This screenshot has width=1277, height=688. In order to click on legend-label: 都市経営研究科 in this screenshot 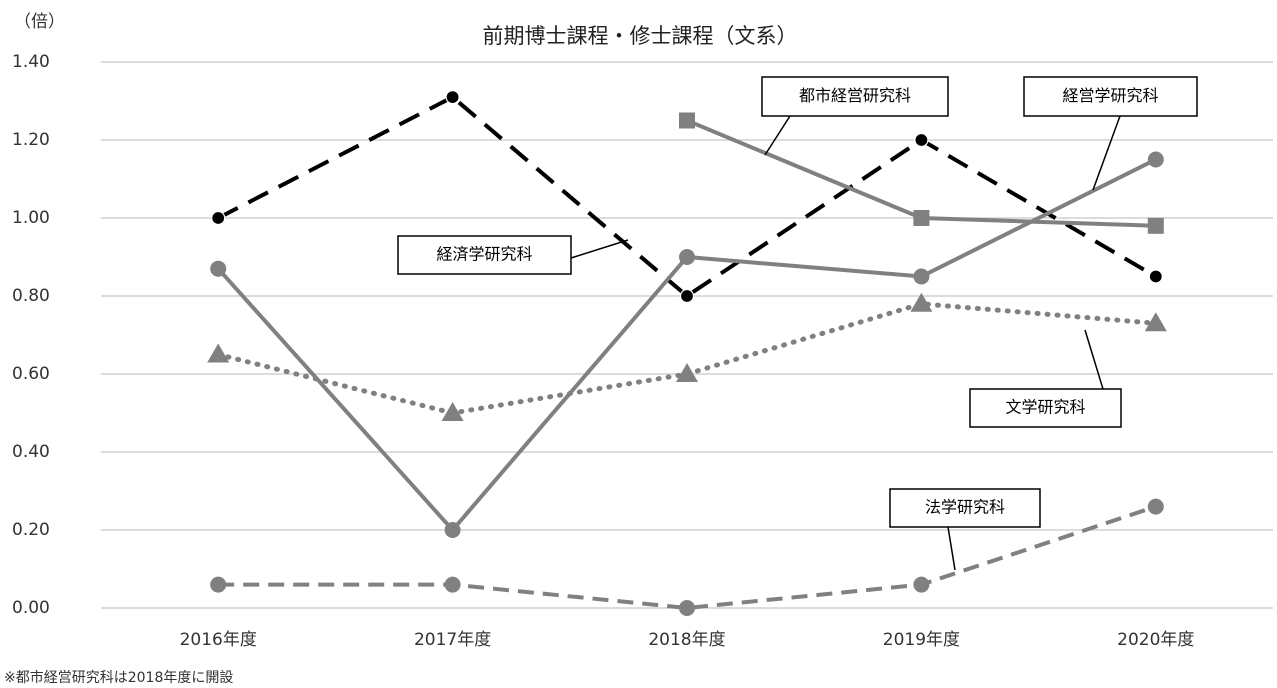, I will do `click(855, 95)`.